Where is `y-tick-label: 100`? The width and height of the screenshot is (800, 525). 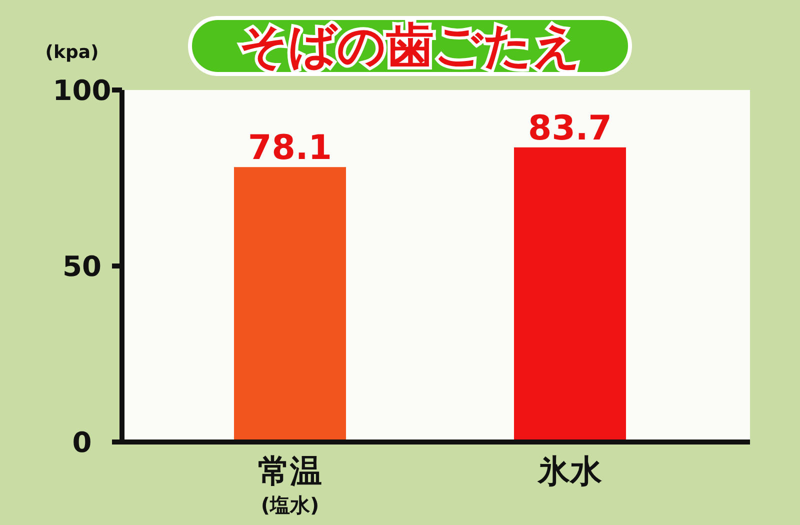 y-tick-label: 100 is located at coordinates (82, 90).